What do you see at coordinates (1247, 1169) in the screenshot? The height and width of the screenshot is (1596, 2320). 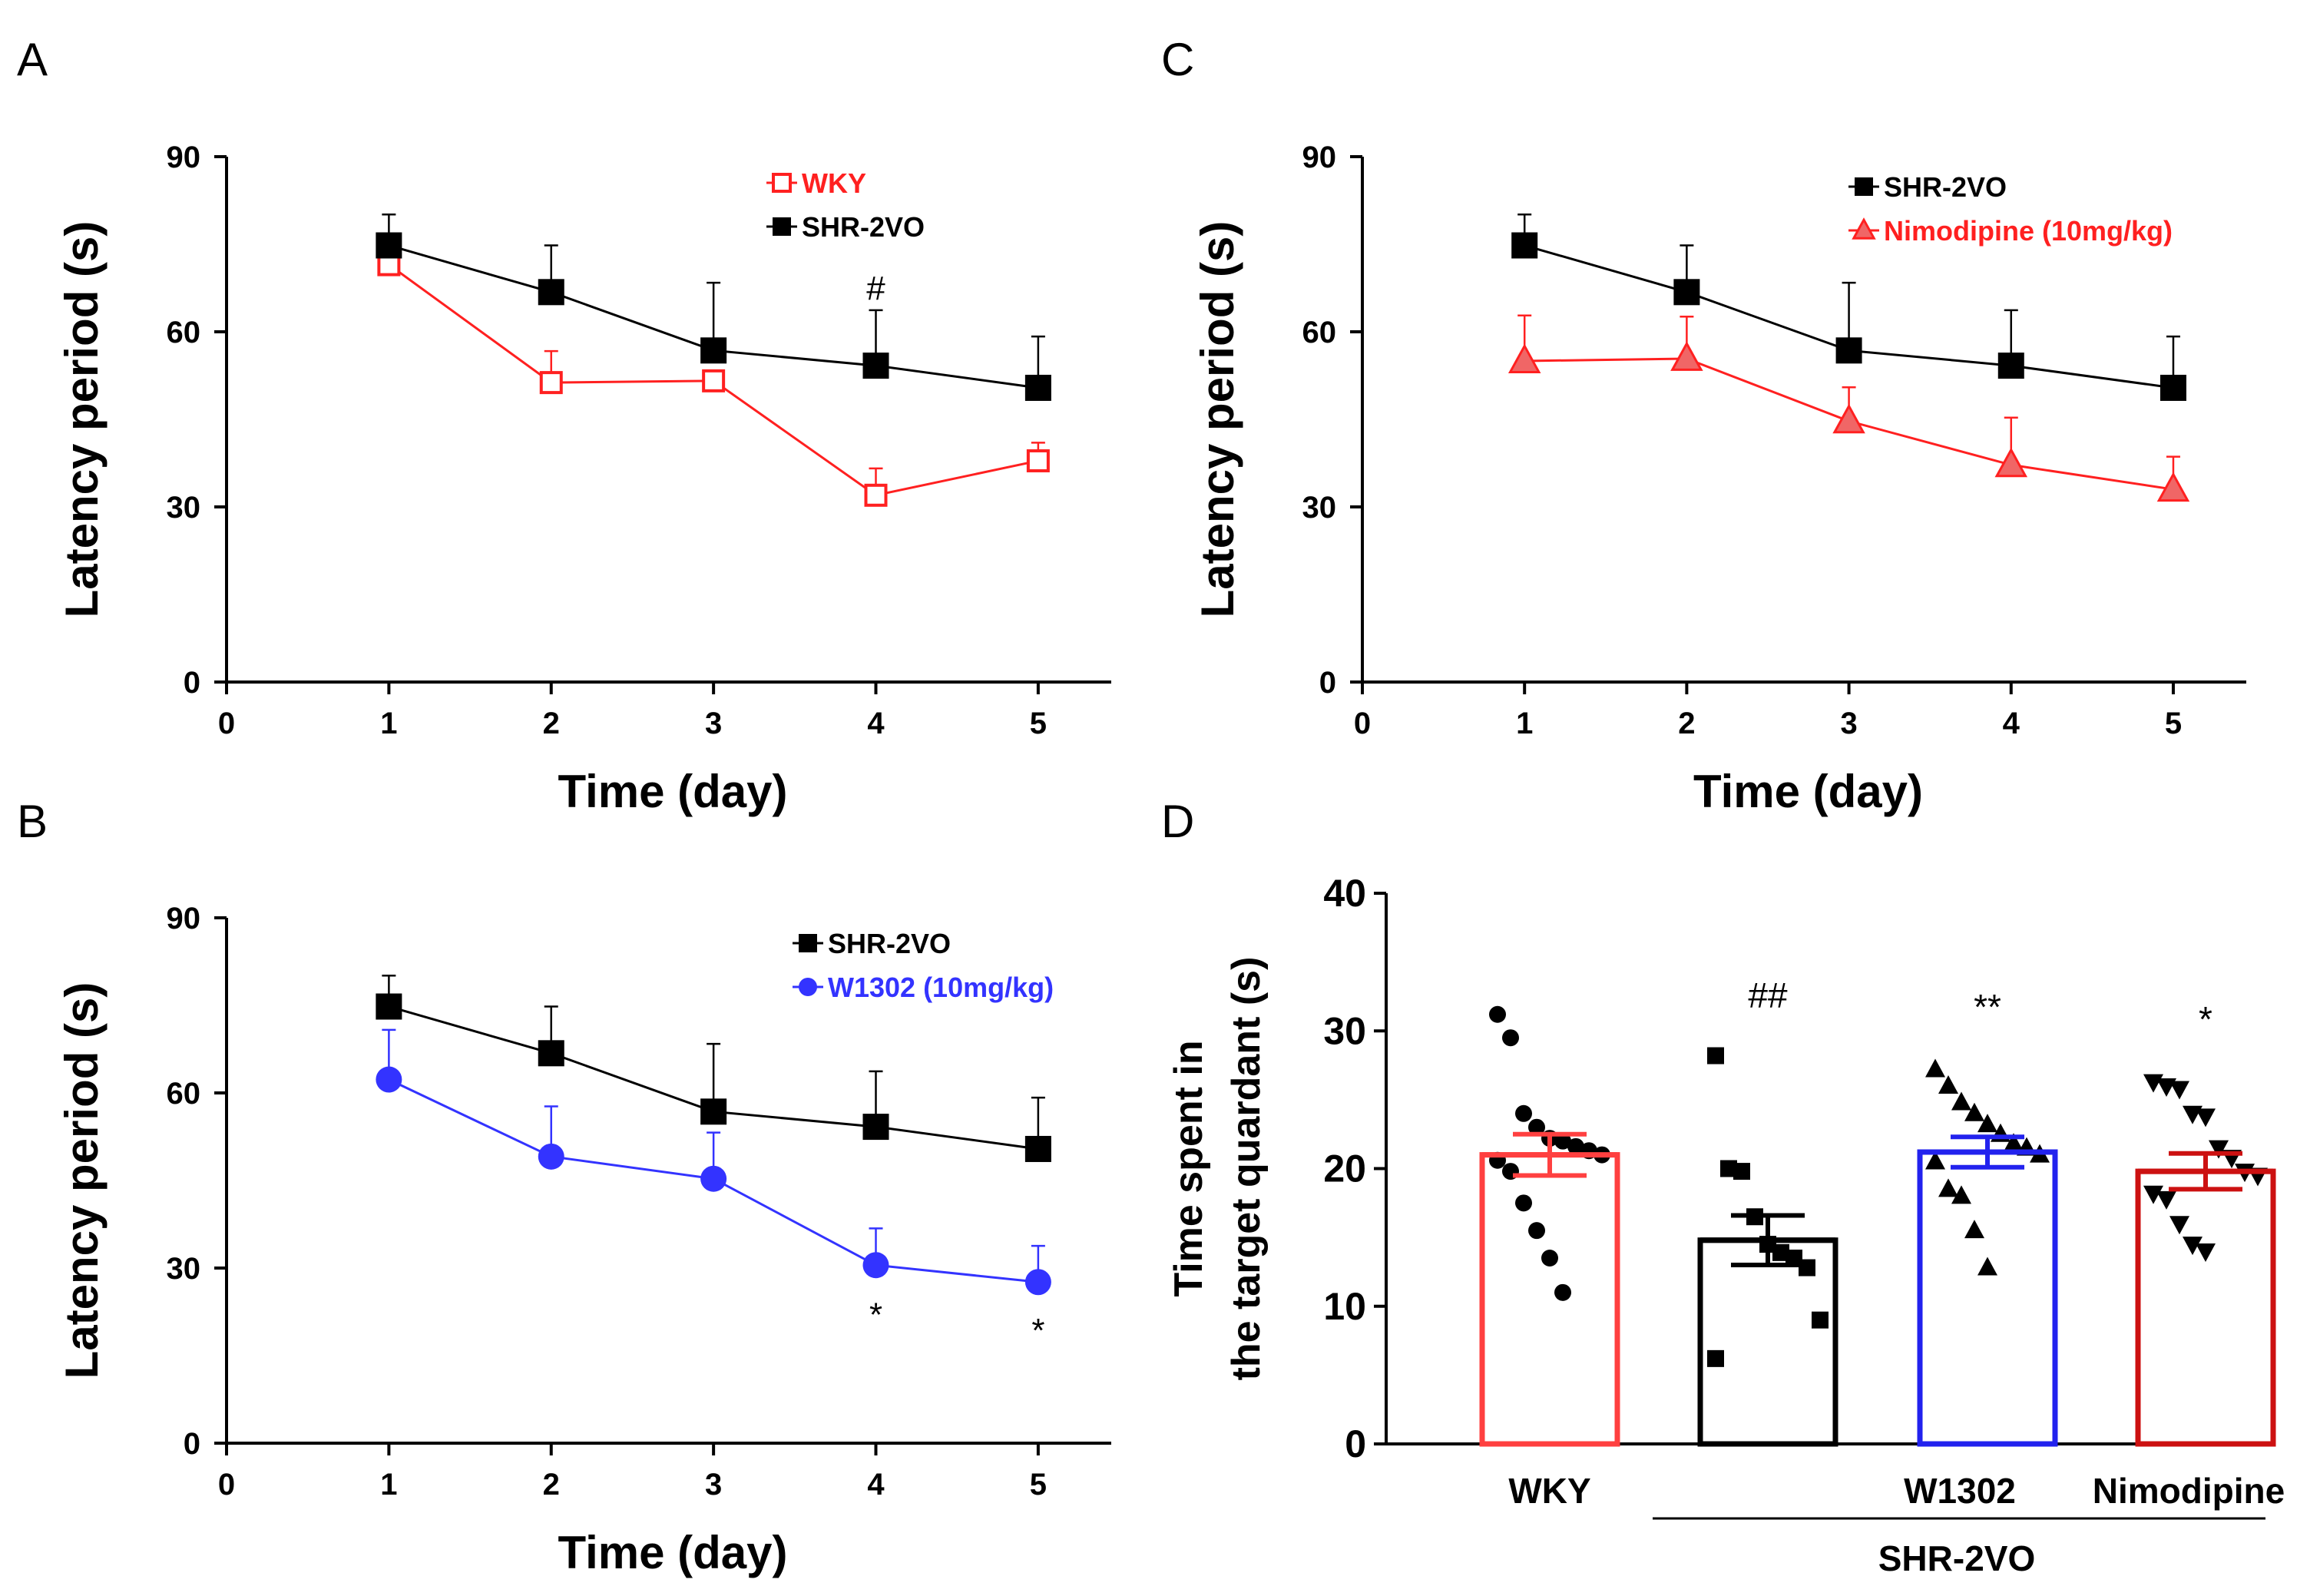 I see `y-axis-label: the target quardant (s)` at bounding box center [1247, 1169].